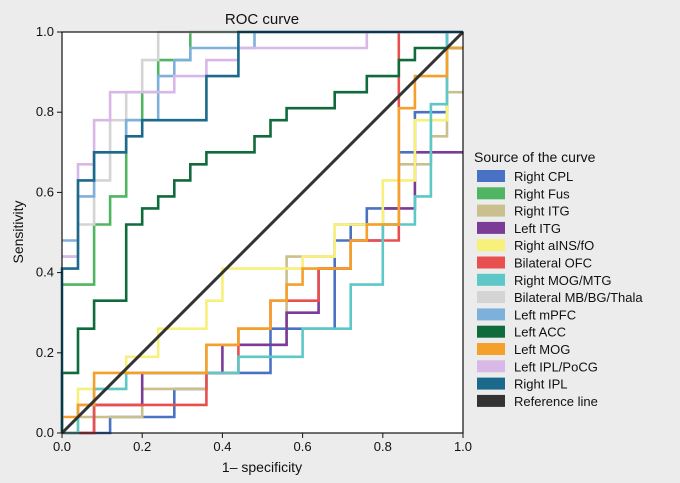 This screenshot has height=483, width=680. Describe the element at coordinates (543, 176) in the screenshot. I see `legend-label-right-cpl: Right CPL` at that location.